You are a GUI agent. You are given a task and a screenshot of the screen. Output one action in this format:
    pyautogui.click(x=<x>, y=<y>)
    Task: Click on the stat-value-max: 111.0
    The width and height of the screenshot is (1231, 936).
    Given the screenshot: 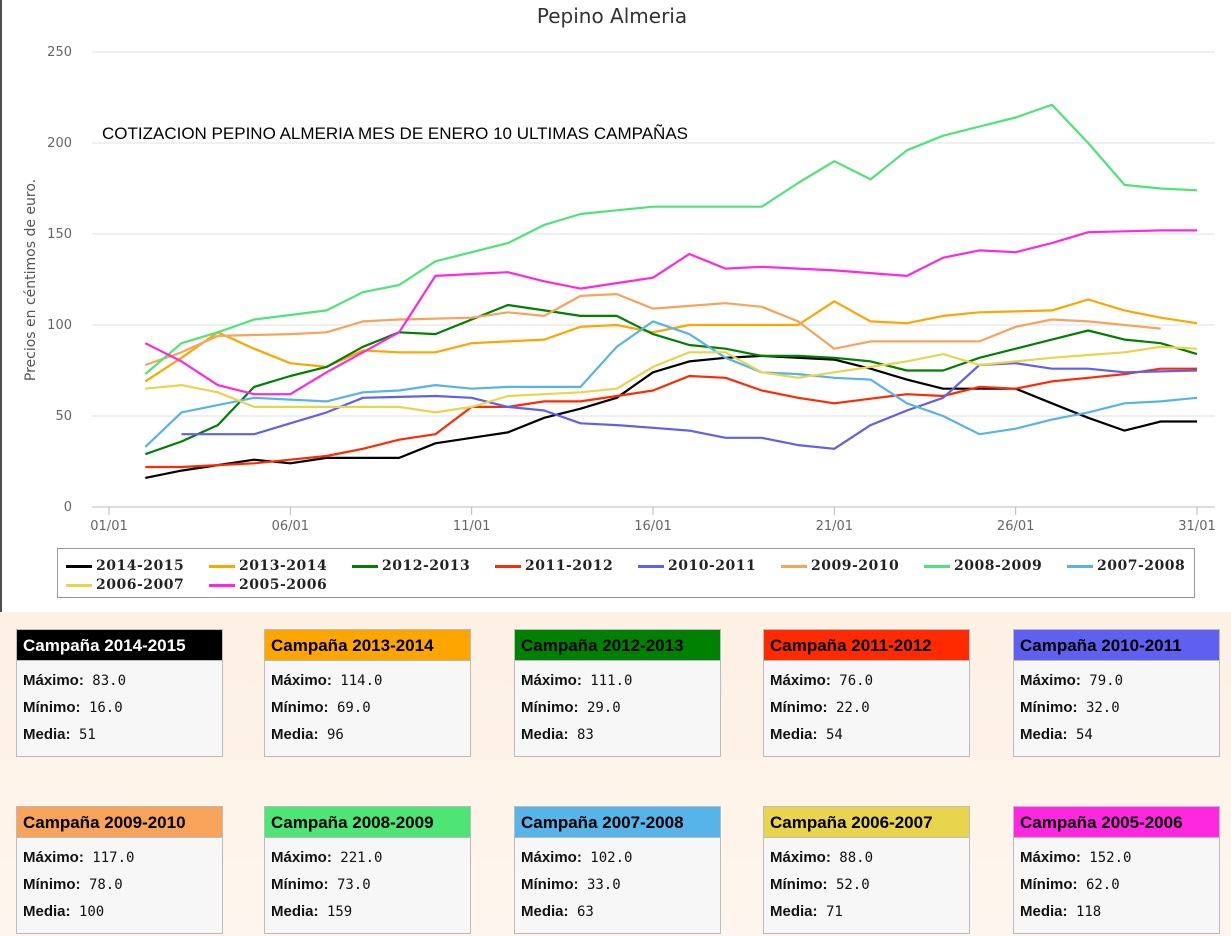 What is the action you would take?
    pyautogui.click(x=611, y=681)
    